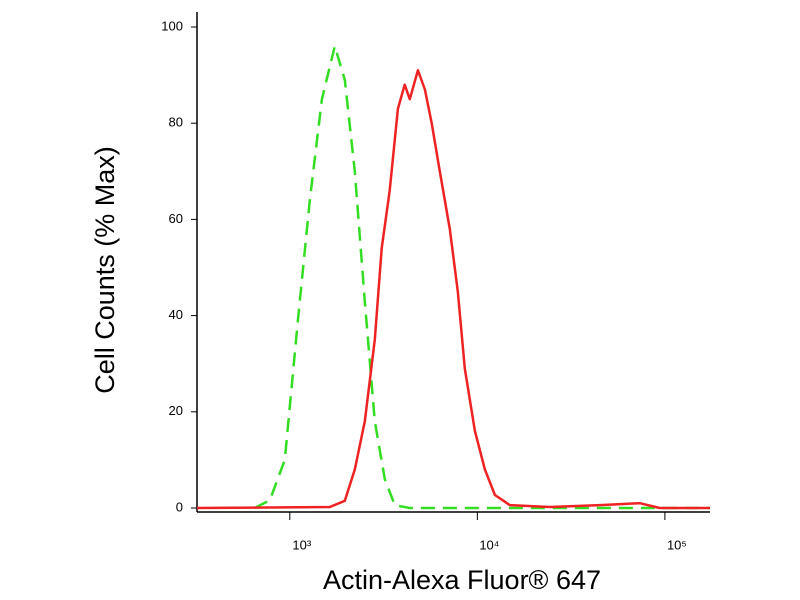 The height and width of the screenshot is (600, 800). I want to click on y-tick-label: 40, so click(176, 314).